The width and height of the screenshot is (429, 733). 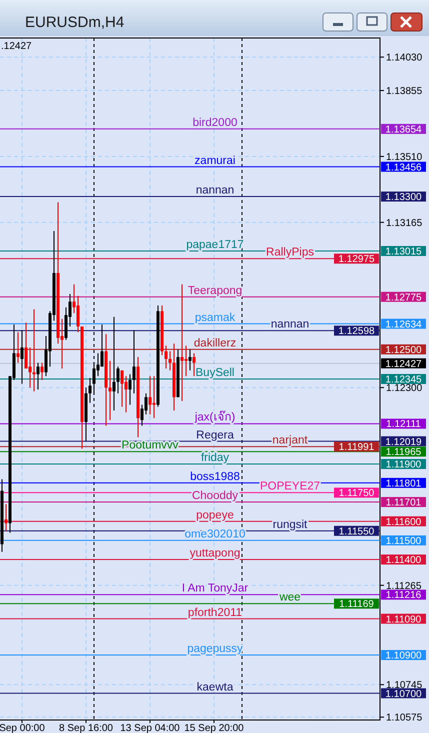 I want to click on ref-line-label: 1.13654, so click(x=403, y=130).